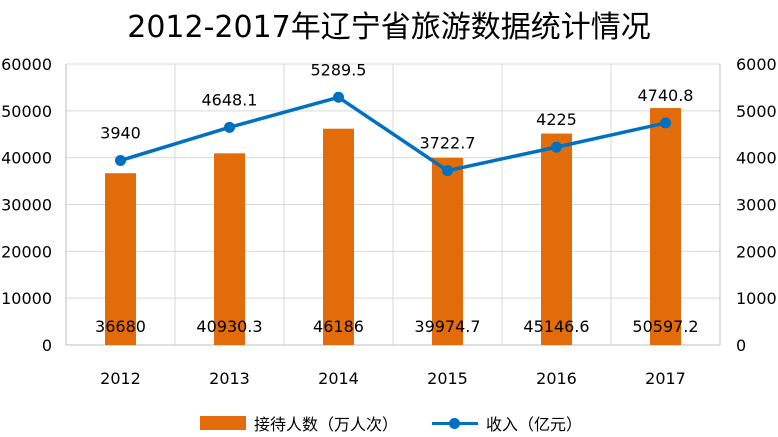 The height and width of the screenshot is (437, 778). I want to click on bar-value-label: 36680, so click(120, 326).